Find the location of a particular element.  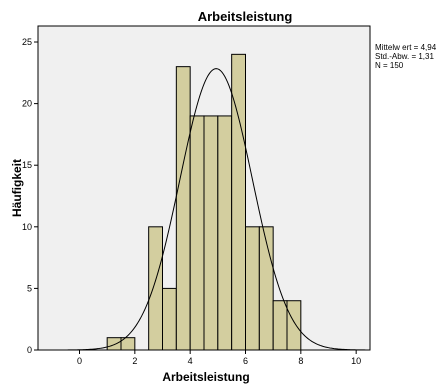

x-tick-label: 8 is located at coordinates (300, 361).